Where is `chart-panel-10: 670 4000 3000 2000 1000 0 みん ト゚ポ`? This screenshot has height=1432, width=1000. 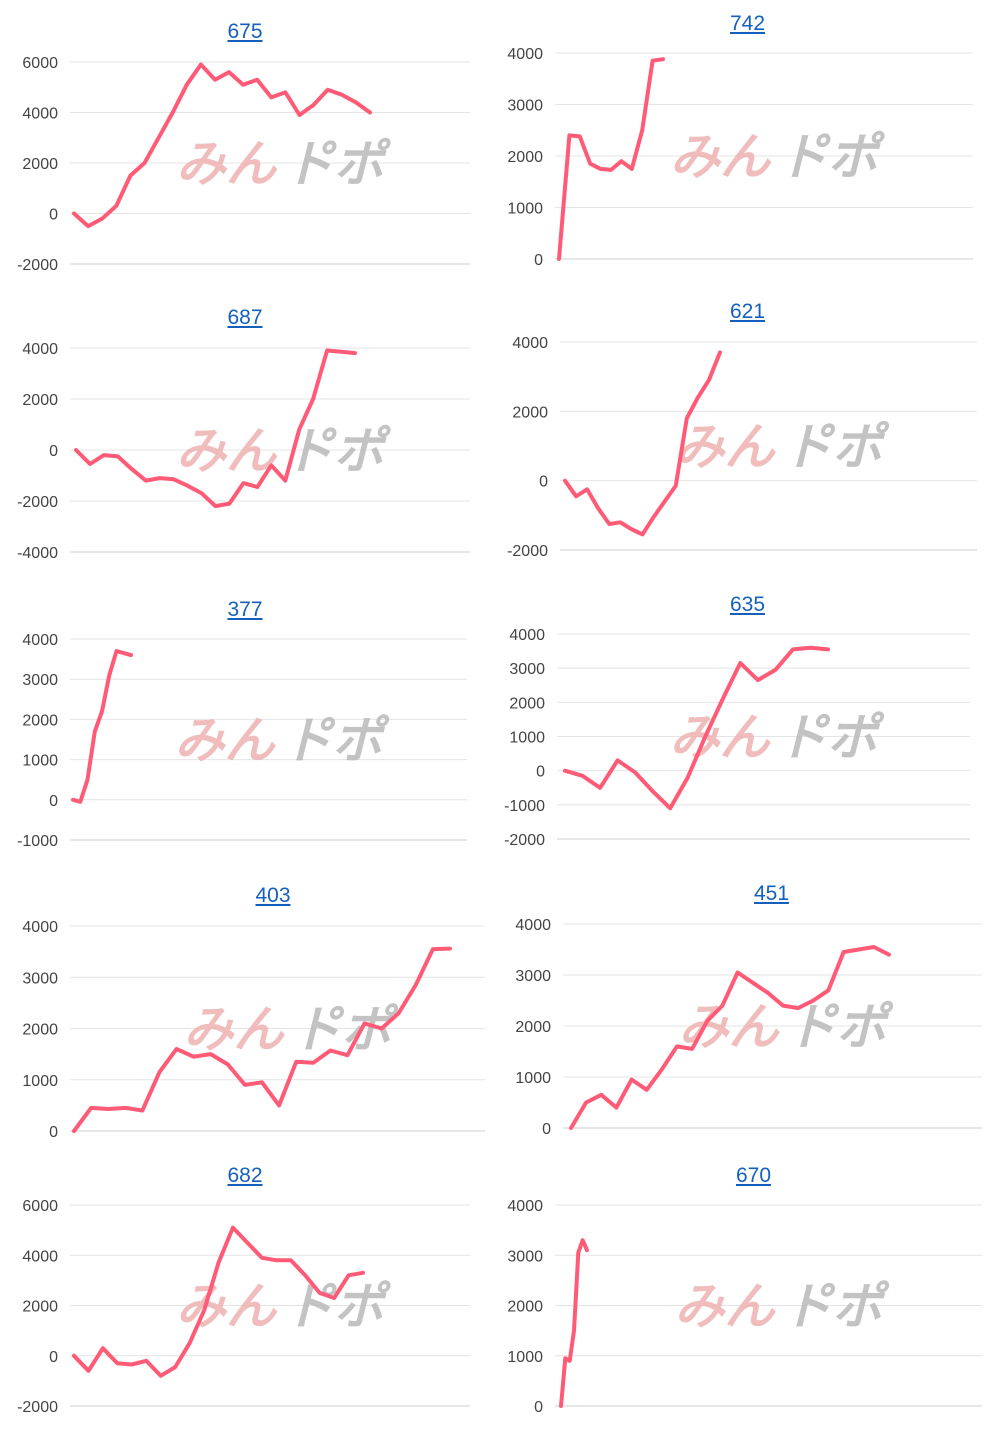 chart-panel-10: 670 4000 3000 2000 1000 0 みん ト゚ポ is located at coordinates (747, 1293).